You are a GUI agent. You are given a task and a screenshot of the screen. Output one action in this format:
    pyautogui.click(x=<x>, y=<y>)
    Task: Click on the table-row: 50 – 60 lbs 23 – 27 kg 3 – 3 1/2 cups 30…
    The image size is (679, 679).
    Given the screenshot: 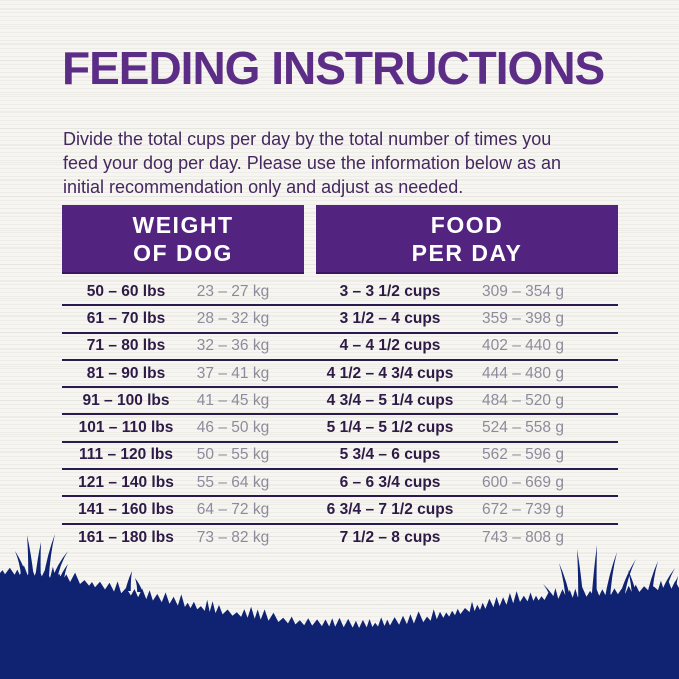 What is the action you would take?
    pyautogui.click(x=340, y=293)
    